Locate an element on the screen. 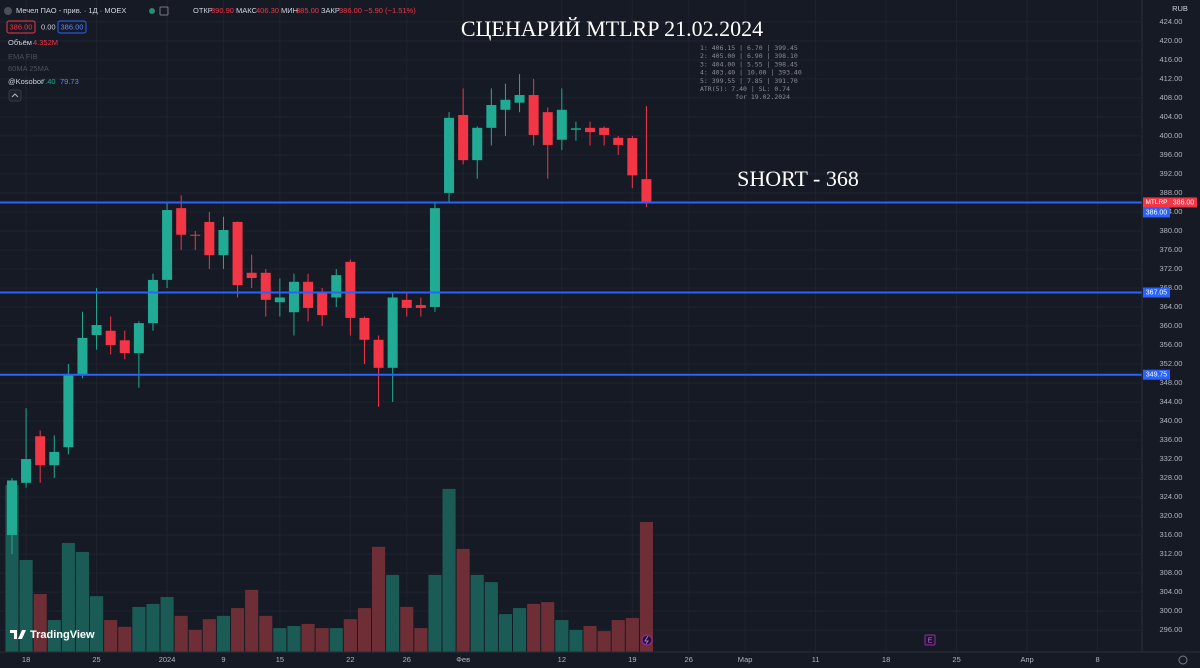 Image resolution: width=1200 pixels, height=668 pixels. y-tick-label: 408.00 is located at coordinates (1171, 97).